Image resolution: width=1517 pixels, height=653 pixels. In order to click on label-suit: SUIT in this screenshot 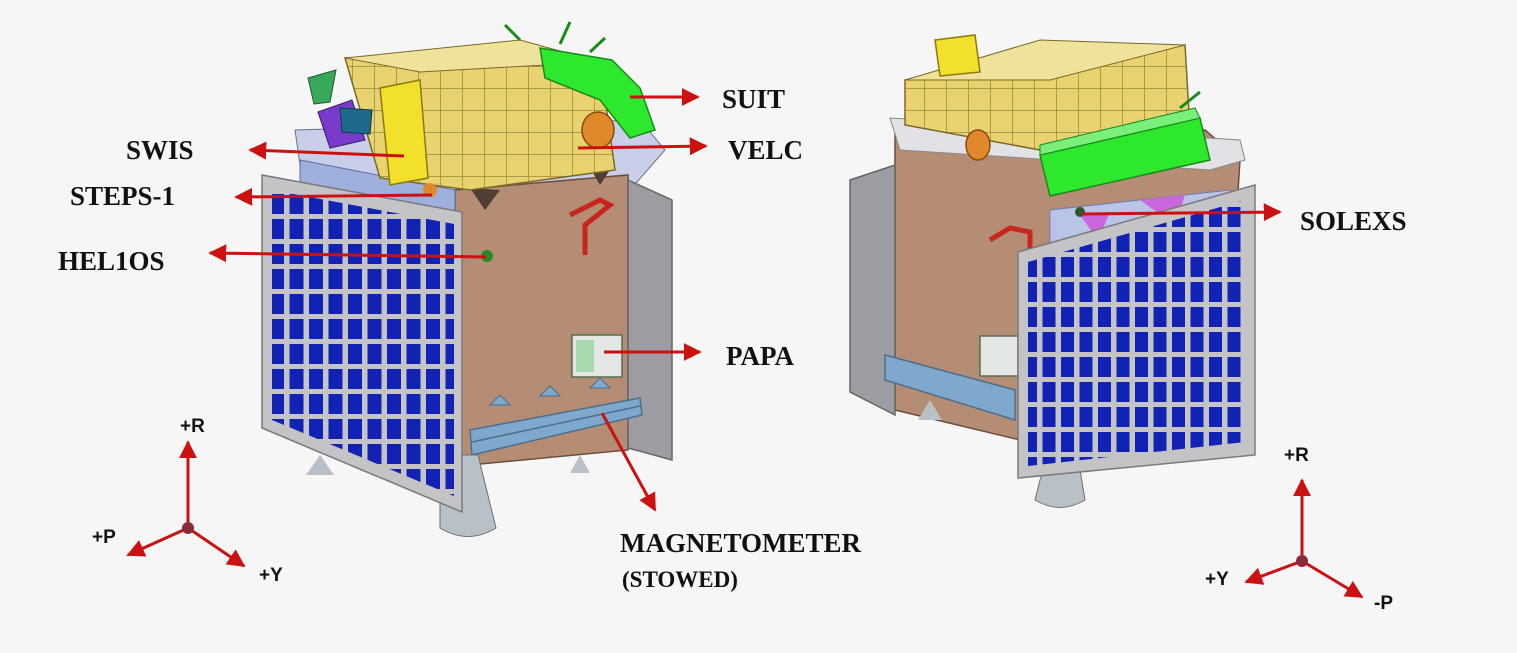, I will do `click(754, 99)`.